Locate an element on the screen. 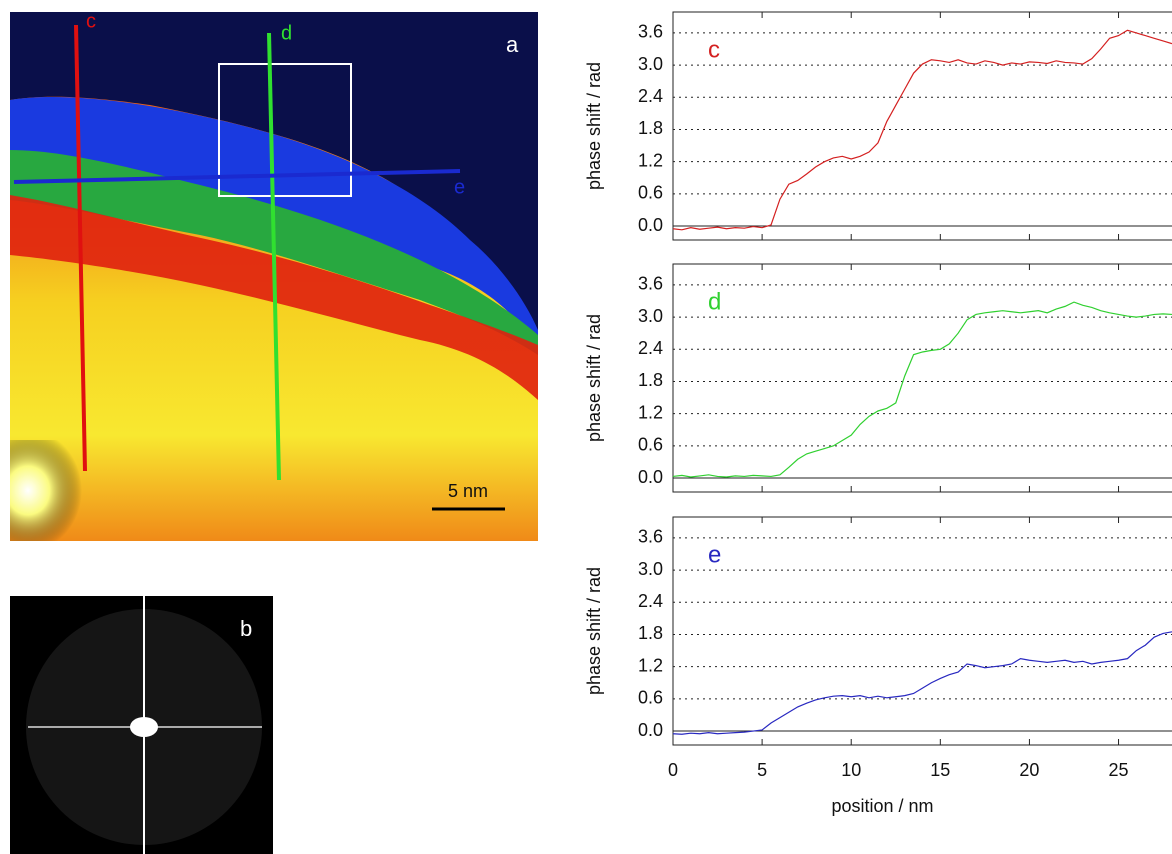 This screenshot has height=854, width=1172. x-tick-label: 15 is located at coordinates (940, 770).